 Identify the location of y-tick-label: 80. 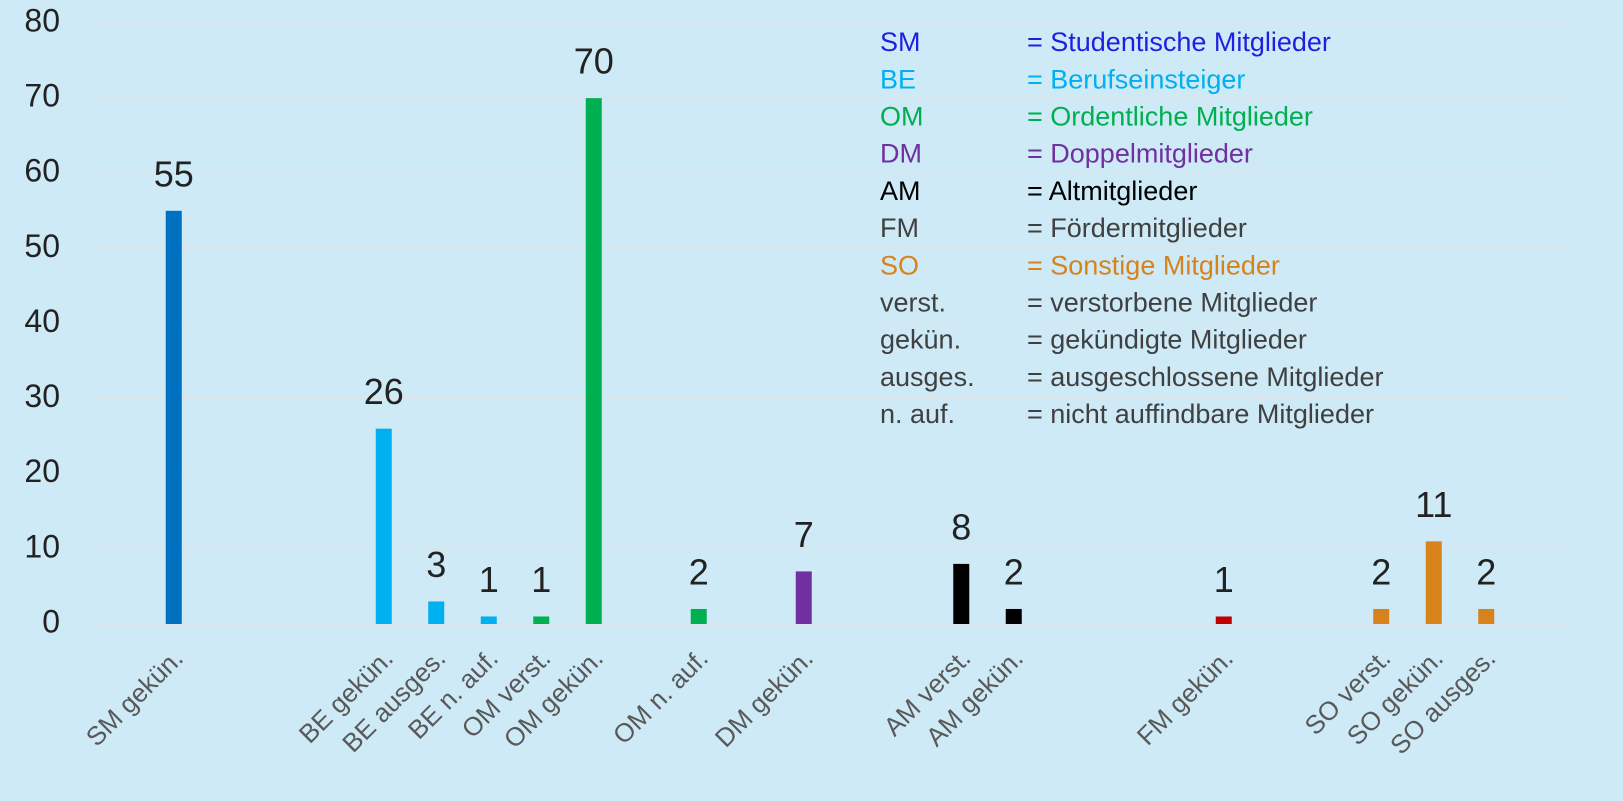
(42, 20).